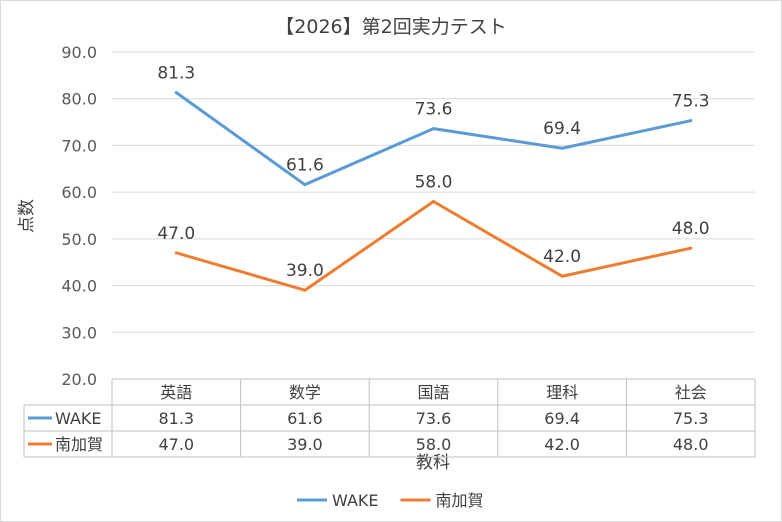 The width and height of the screenshot is (782, 522). What do you see at coordinates (27, 216) in the screenshot?
I see `y-axis-title: 点数` at bounding box center [27, 216].